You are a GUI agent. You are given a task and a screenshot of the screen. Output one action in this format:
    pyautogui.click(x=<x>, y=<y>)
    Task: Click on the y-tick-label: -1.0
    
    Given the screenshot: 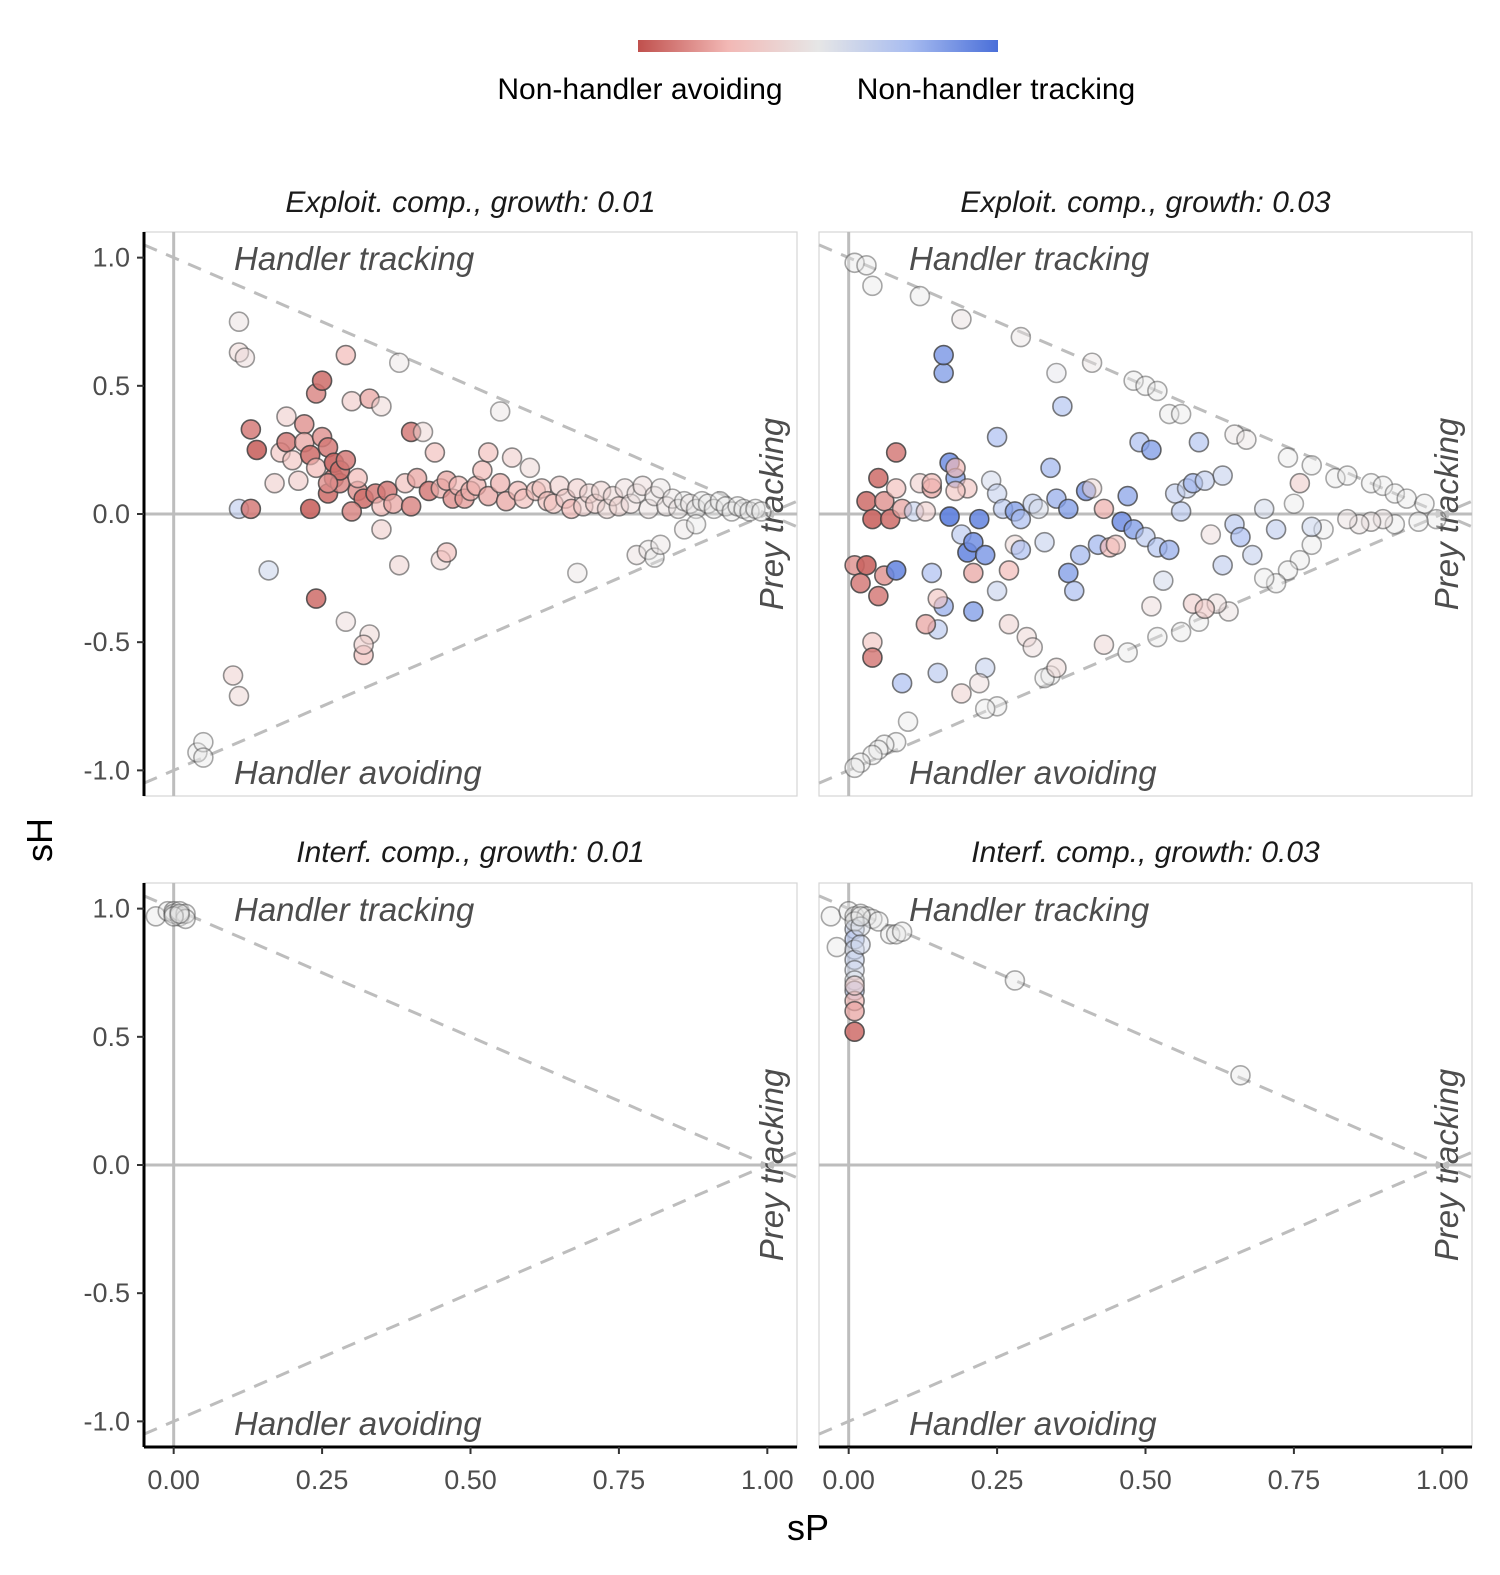 What is the action you would take?
    pyautogui.click(x=106, y=1421)
    